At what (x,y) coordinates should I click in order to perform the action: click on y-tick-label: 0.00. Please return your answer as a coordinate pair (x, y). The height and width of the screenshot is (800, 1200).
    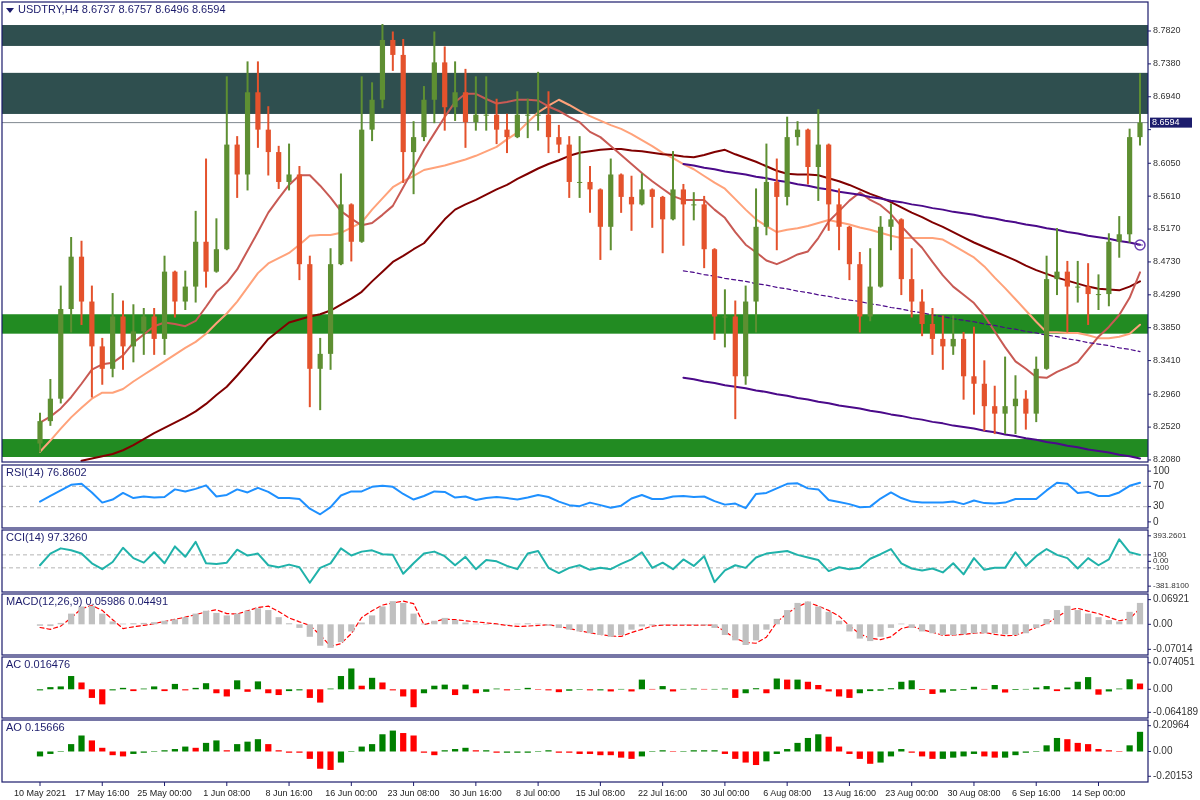
    Looking at the image, I should click on (1163, 751).